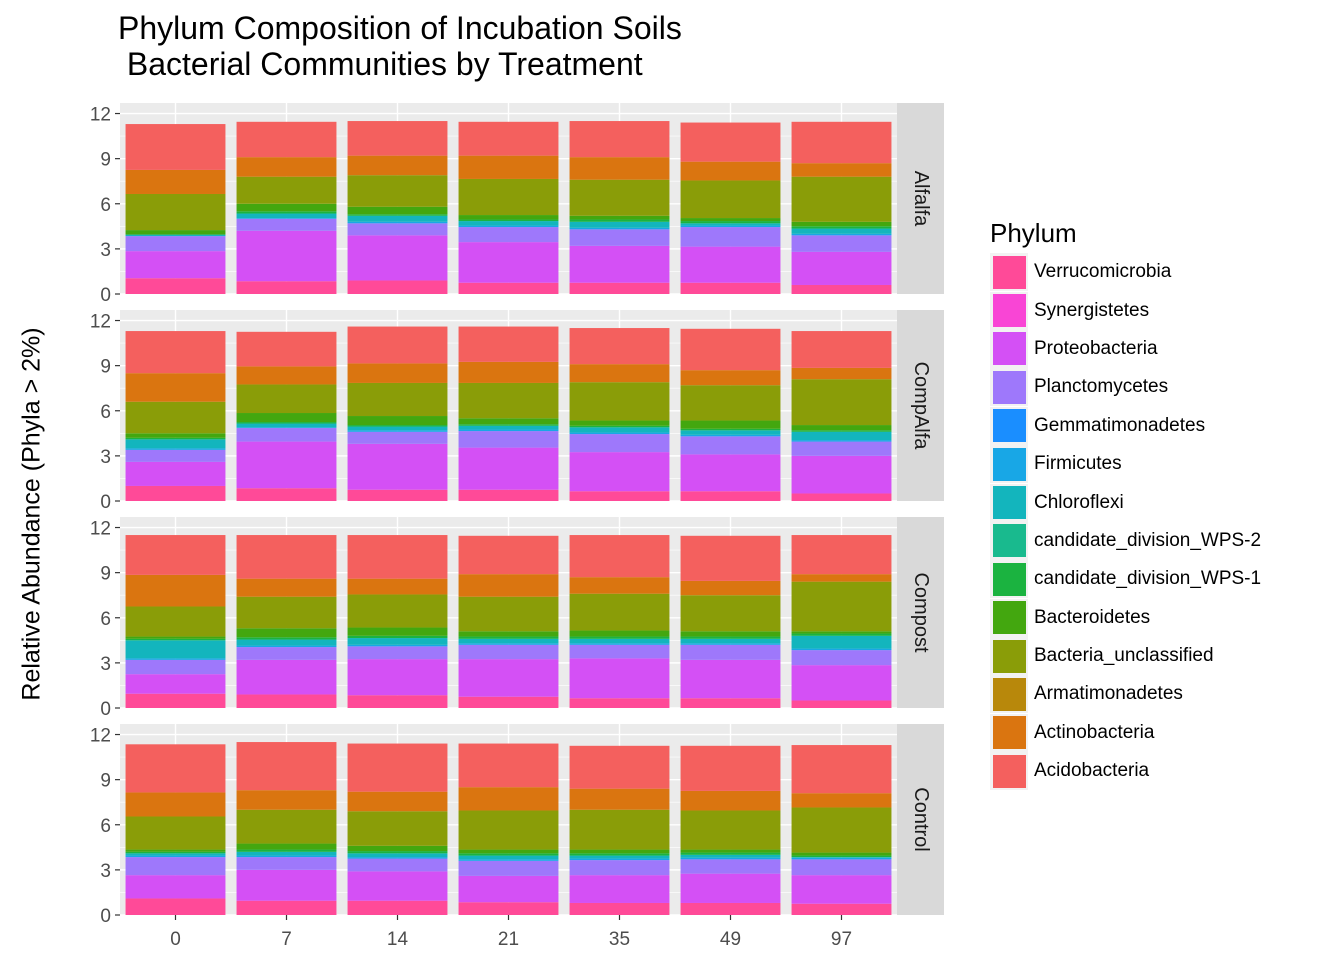  I want to click on legend-label: Synergistetes, so click(1092, 310).